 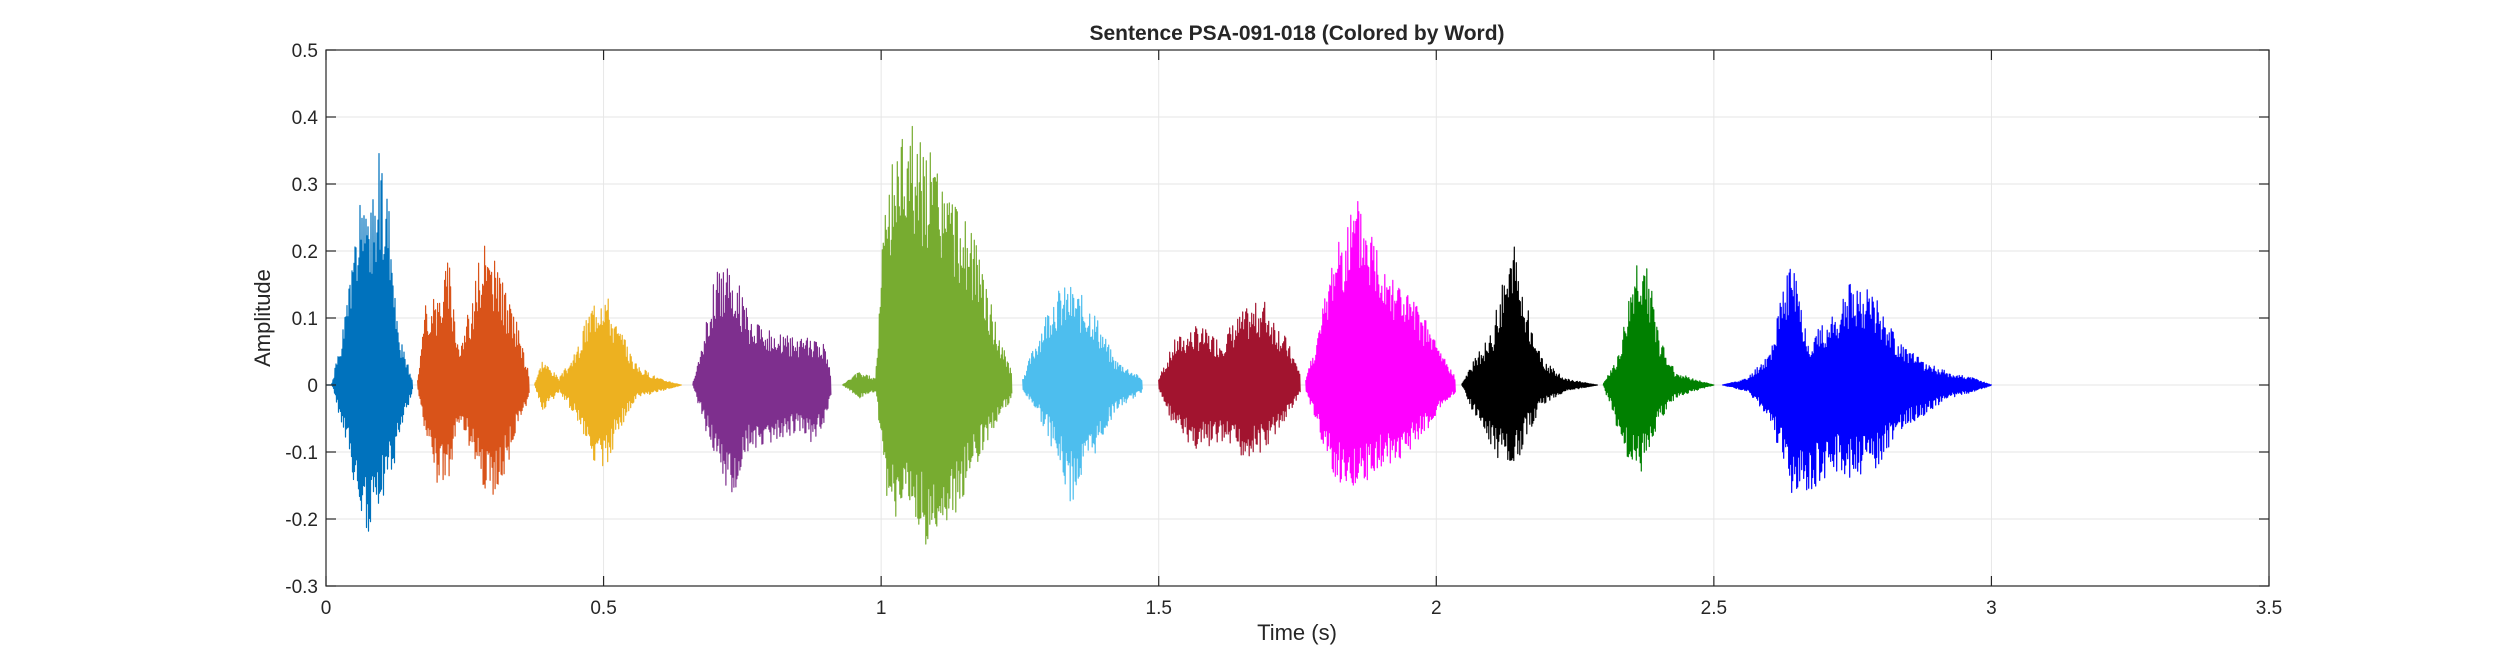 What do you see at coordinates (301, 587) in the screenshot?
I see `y-tick-label: -0.3` at bounding box center [301, 587].